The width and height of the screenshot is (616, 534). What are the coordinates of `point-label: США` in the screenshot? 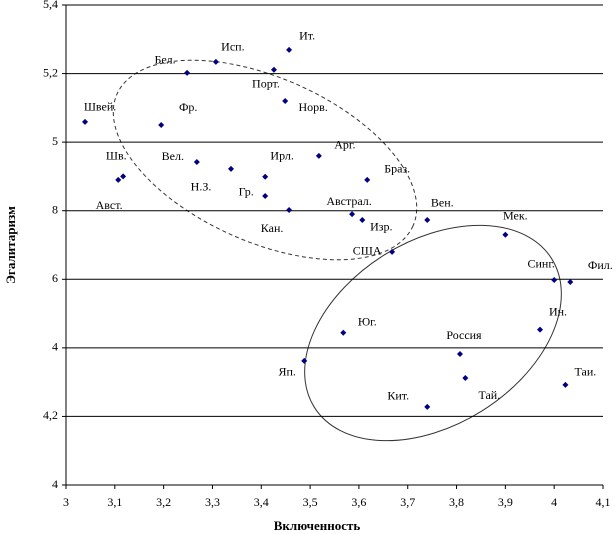 It's located at (367, 251).